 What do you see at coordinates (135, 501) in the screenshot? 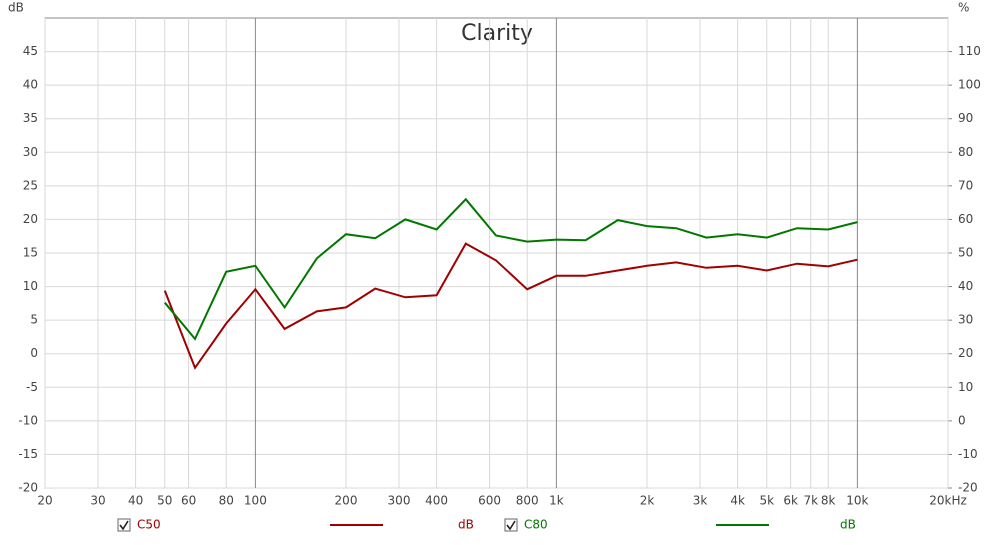
I see `x-tick-label: 40` at bounding box center [135, 501].